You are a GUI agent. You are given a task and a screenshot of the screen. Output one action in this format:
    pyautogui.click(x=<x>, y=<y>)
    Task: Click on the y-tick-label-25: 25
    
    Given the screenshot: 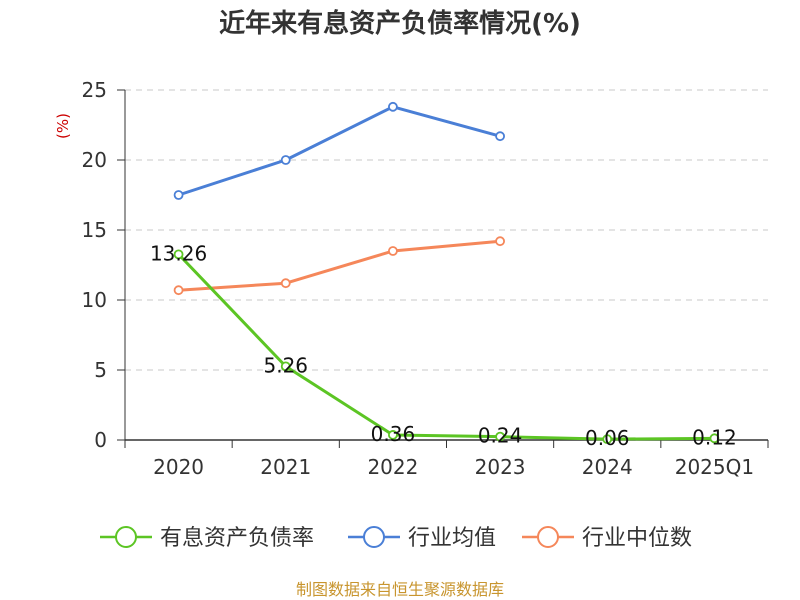 What is the action you would take?
    pyautogui.click(x=94, y=90)
    